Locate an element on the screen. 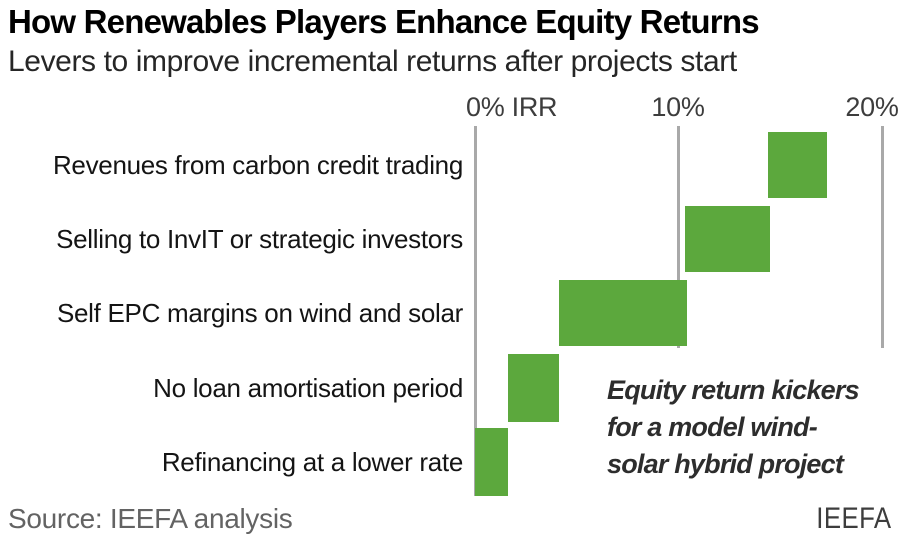  gridline-20pct is located at coordinates (882, 237).